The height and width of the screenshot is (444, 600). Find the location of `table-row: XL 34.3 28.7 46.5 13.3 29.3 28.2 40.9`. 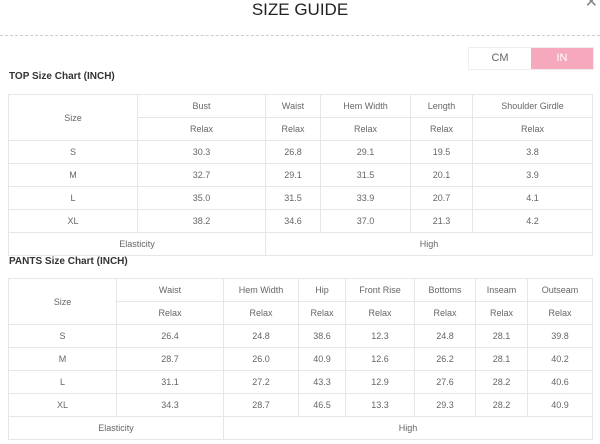

table-row: XL 34.3 28.7 46.5 13.3 29.3 28.2 40.9 is located at coordinates (300, 405).